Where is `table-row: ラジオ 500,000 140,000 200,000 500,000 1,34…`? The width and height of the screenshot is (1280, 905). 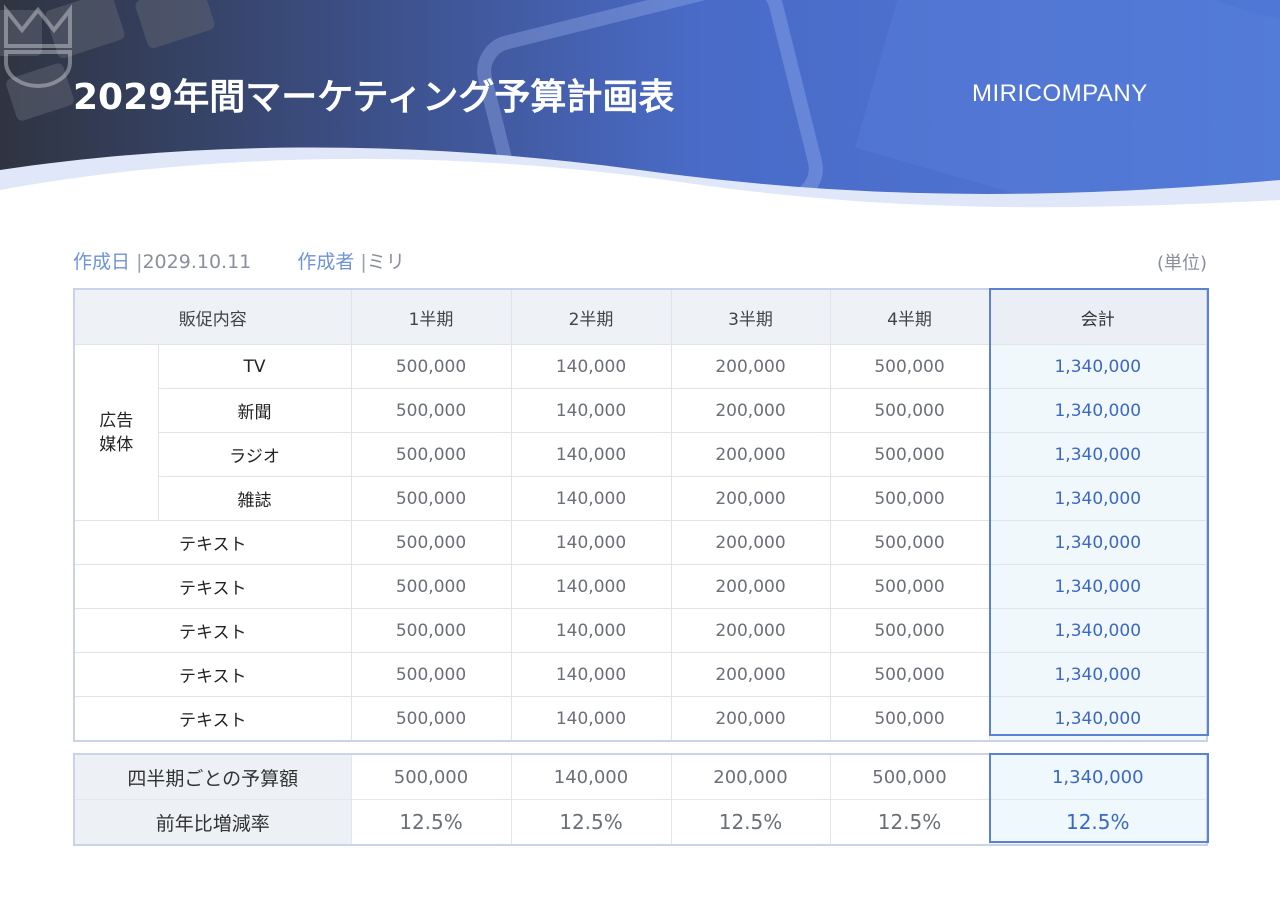 table-row: ラジオ 500,000 140,000 200,000 500,000 1,34… is located at coordinates (641, 454).